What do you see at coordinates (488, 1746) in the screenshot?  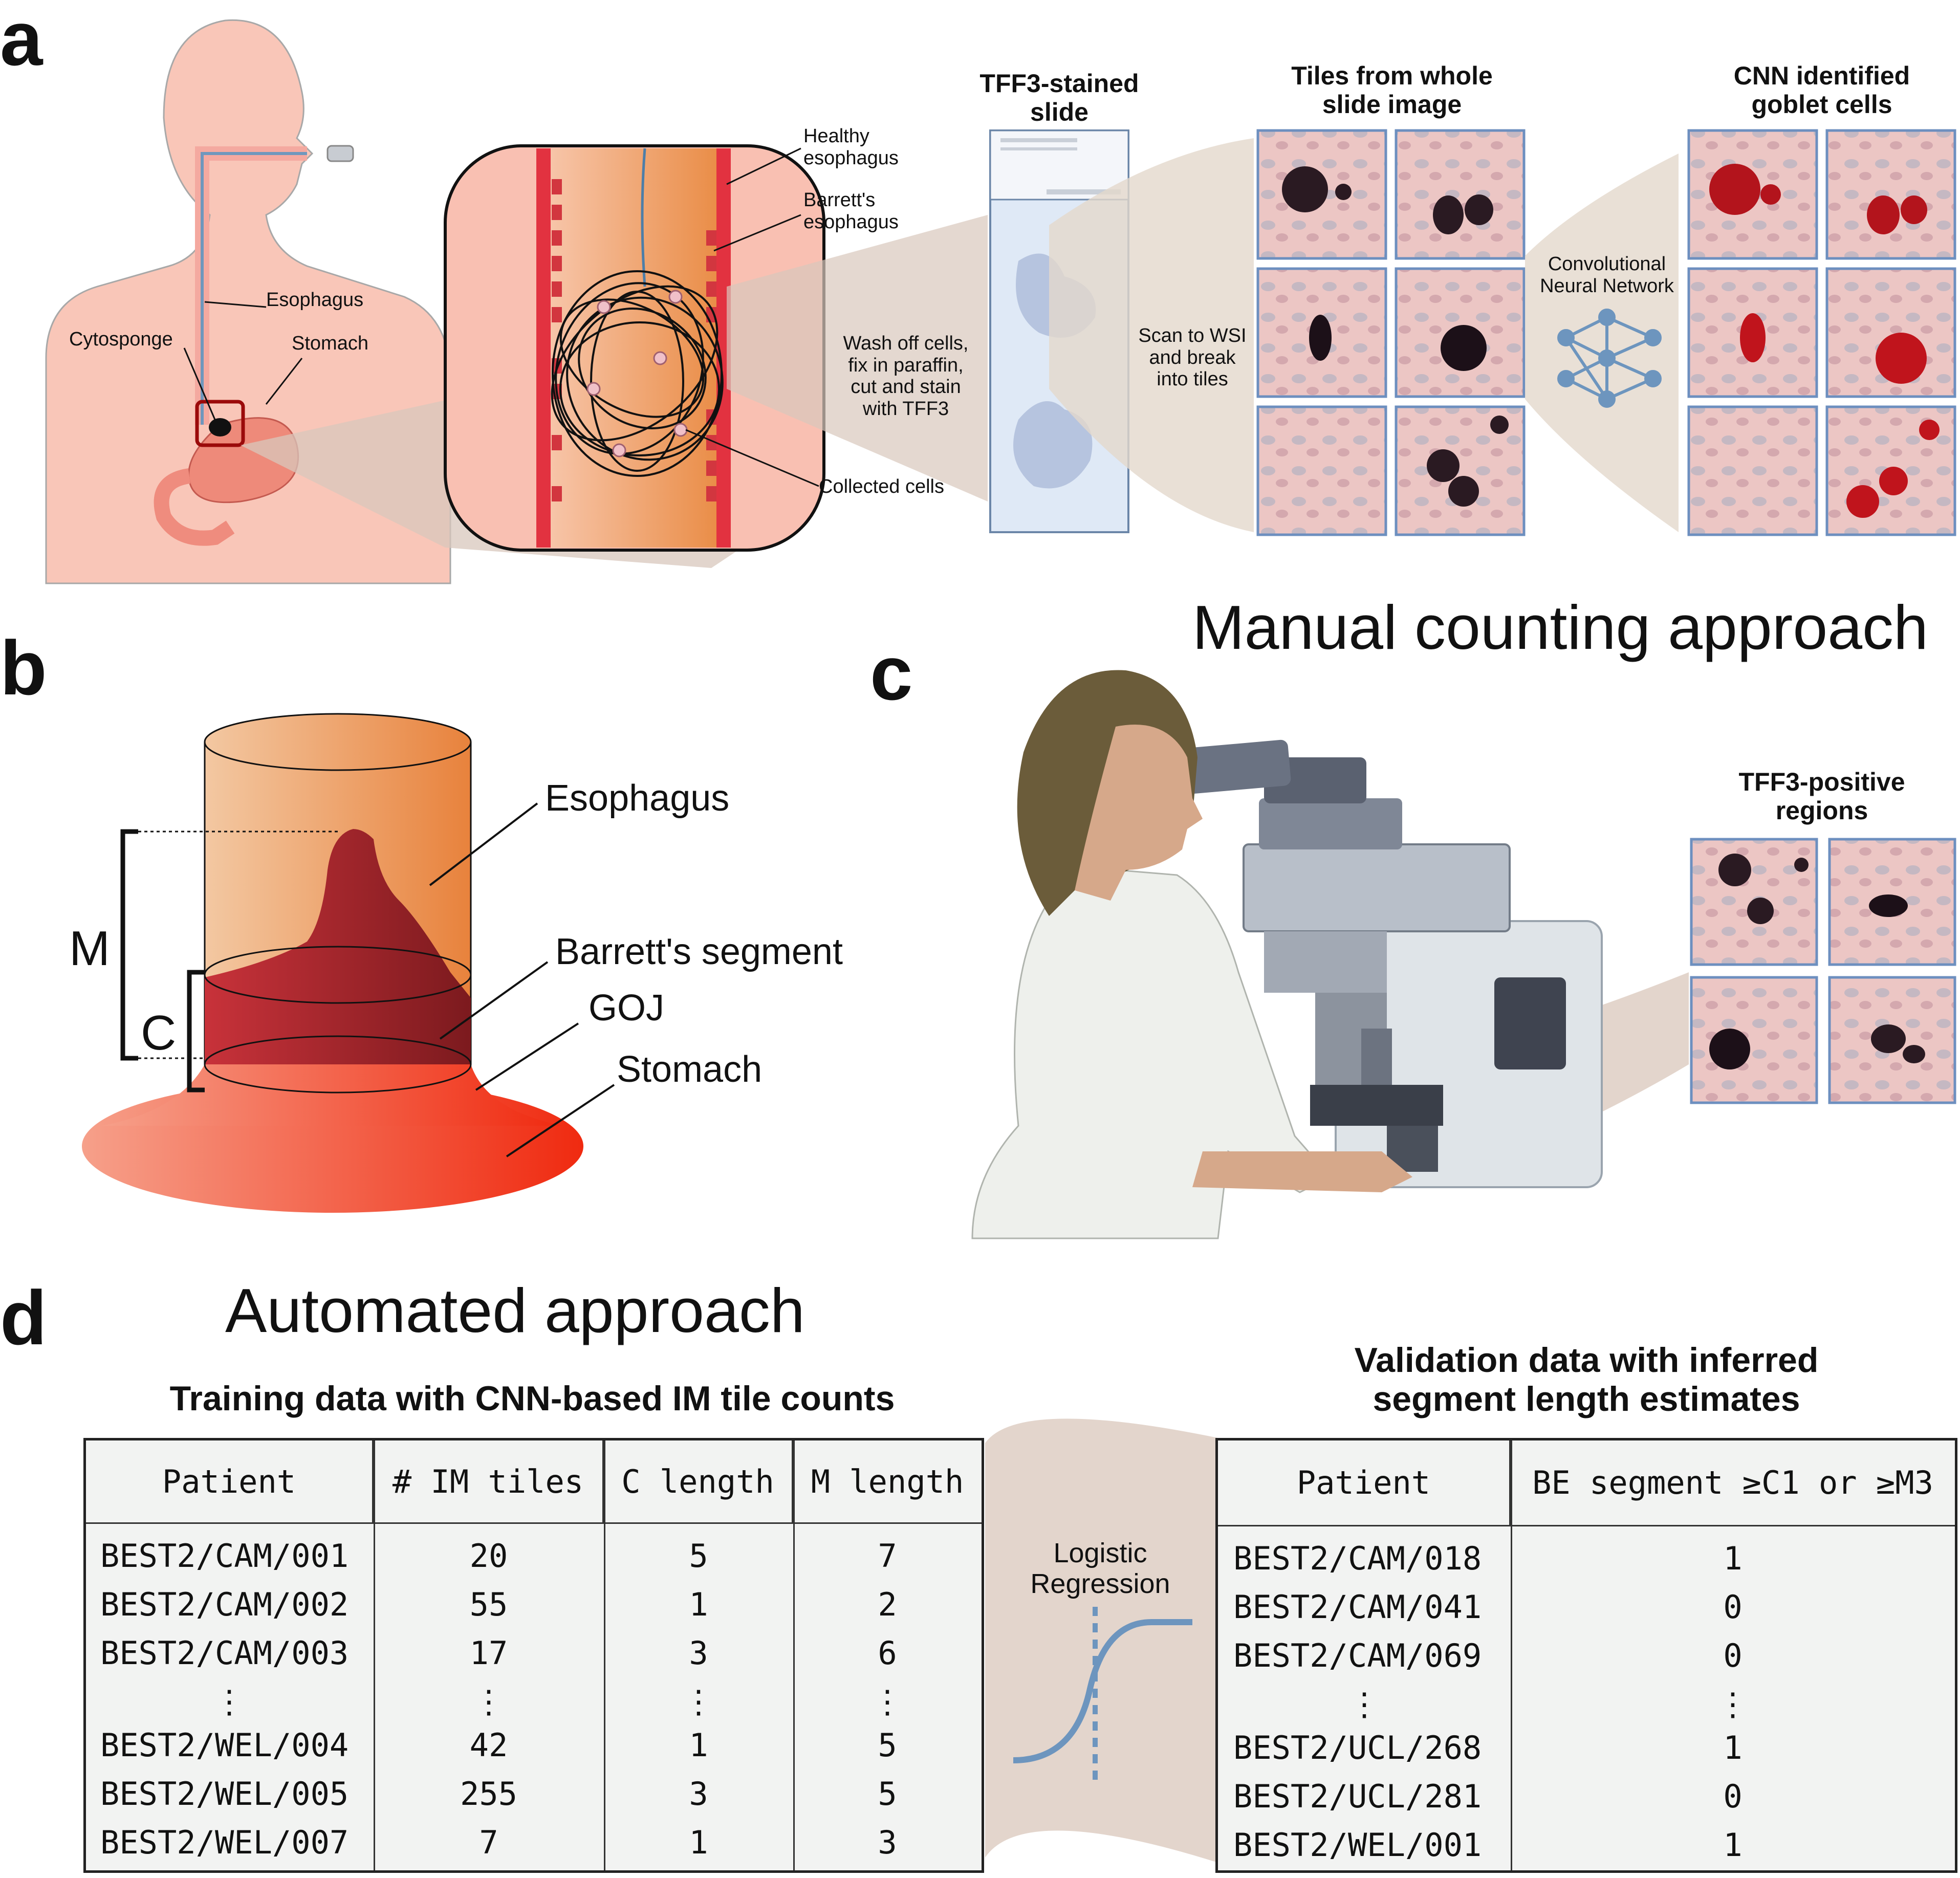 I see `training-cell-r4-c1: 42` at bounding box center [488, 1746].